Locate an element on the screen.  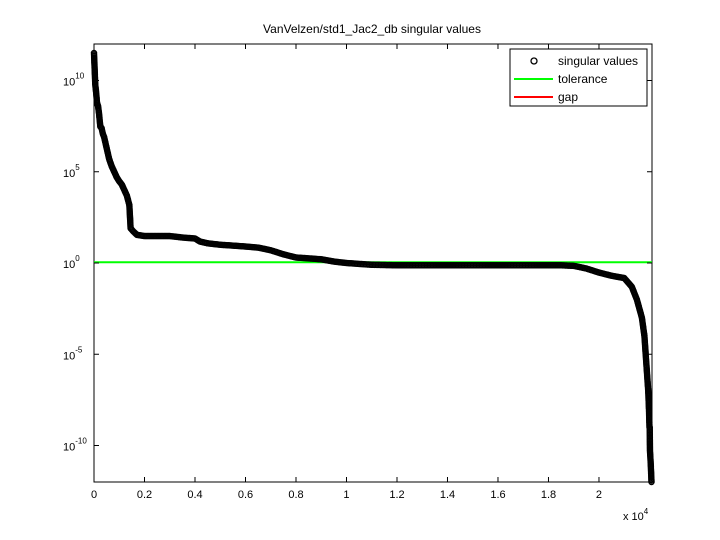
x-tick-label: 0.2 is located at coordinates (144, 495).